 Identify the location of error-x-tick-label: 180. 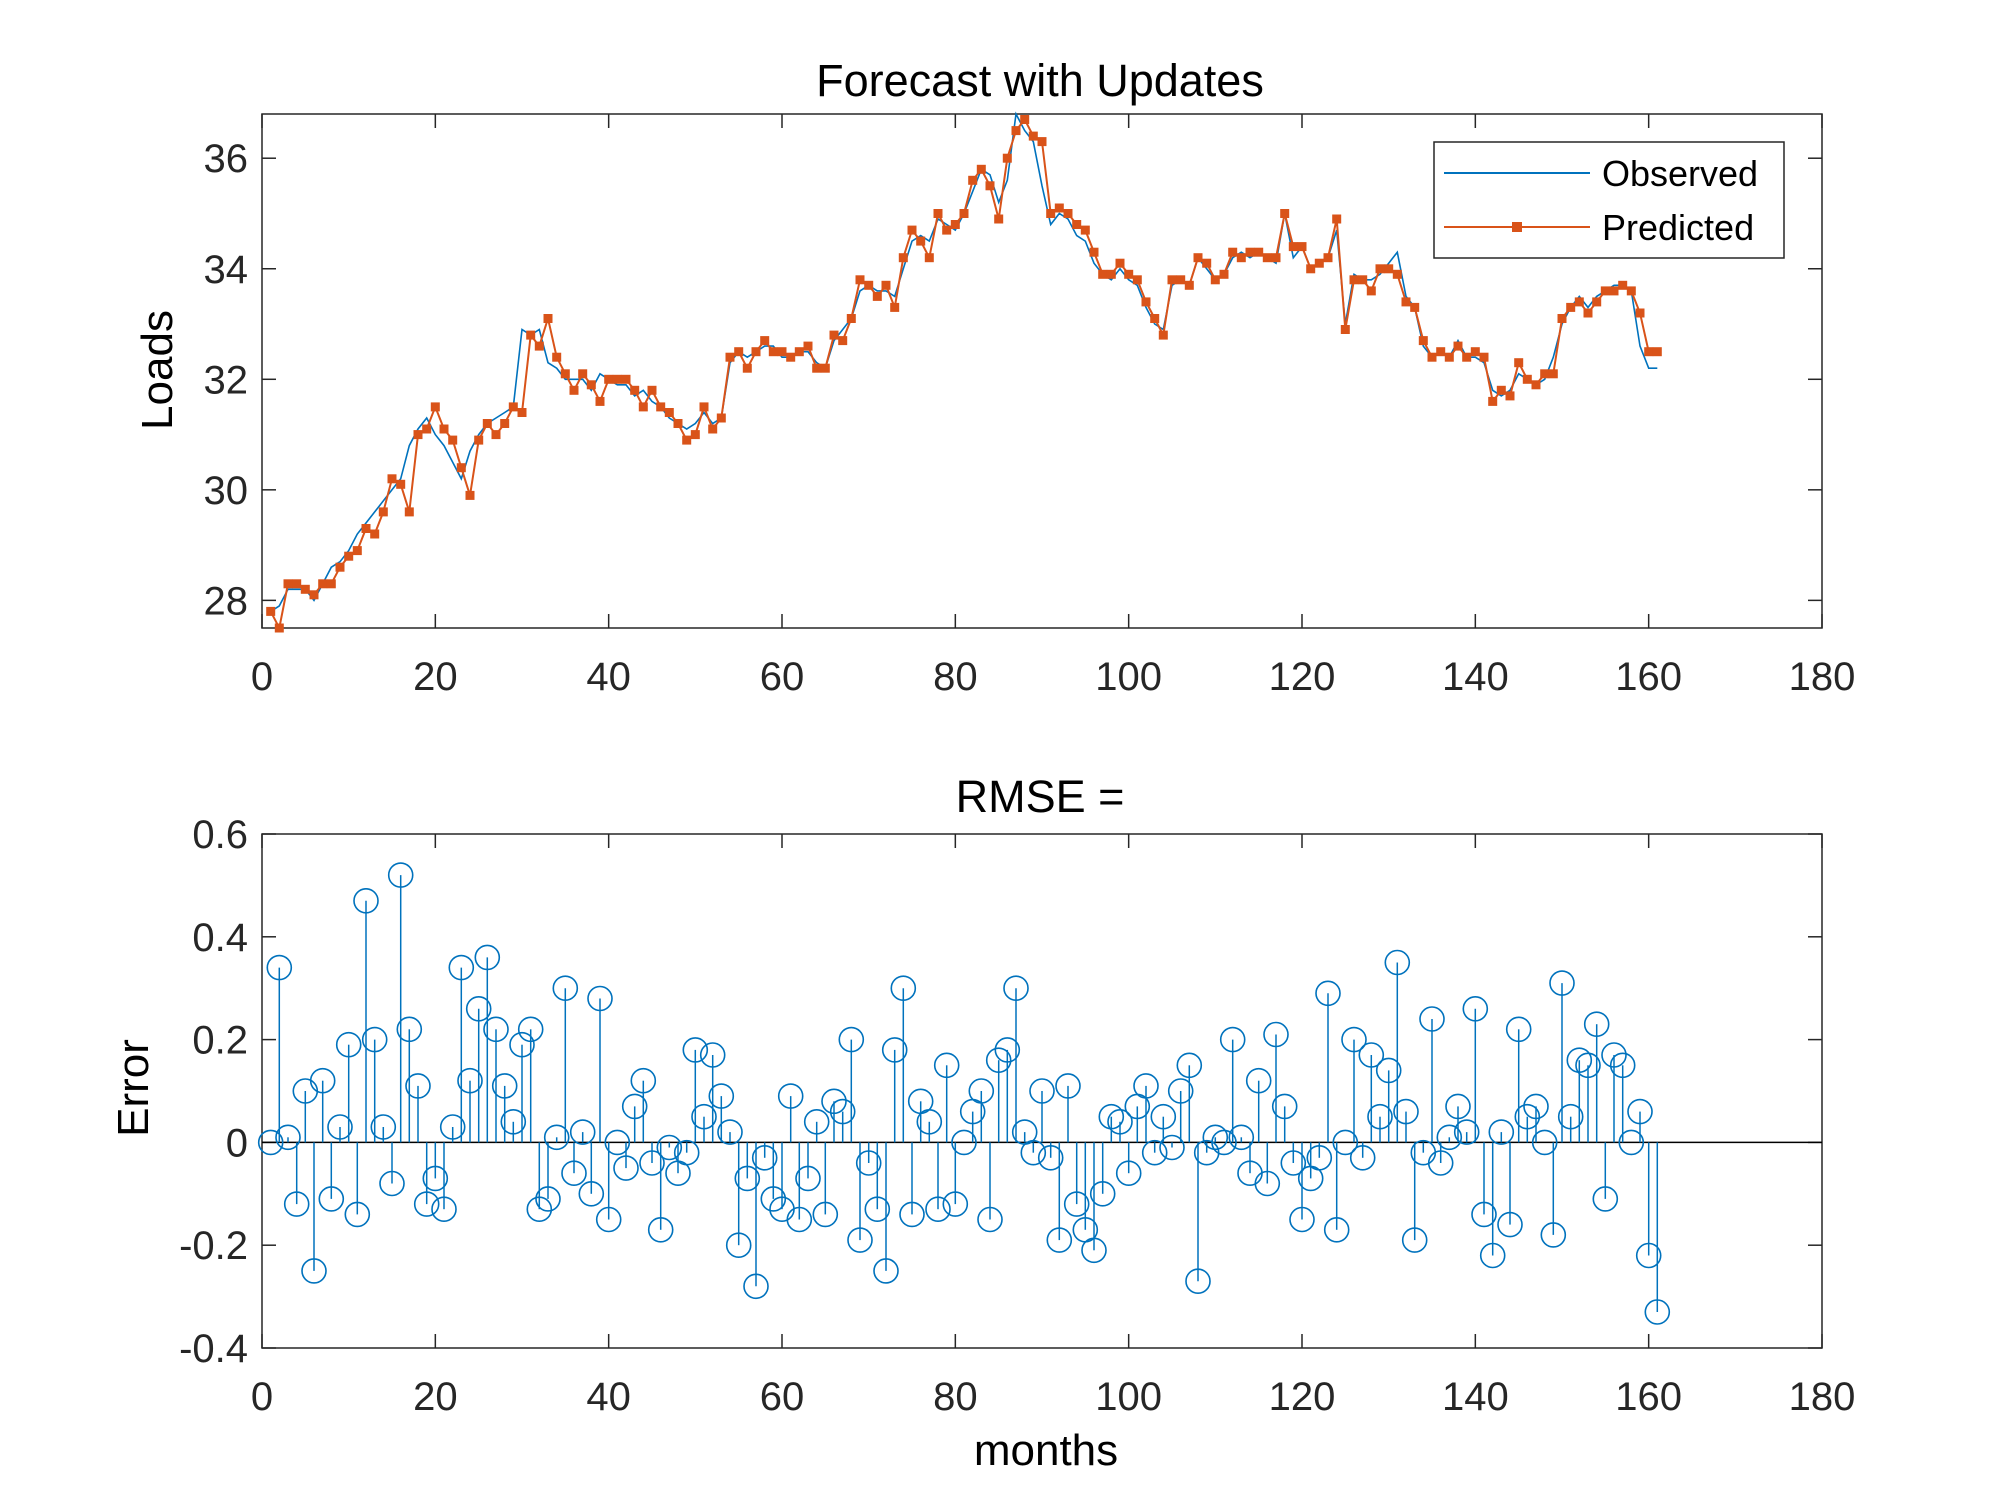
(1822, 1397).